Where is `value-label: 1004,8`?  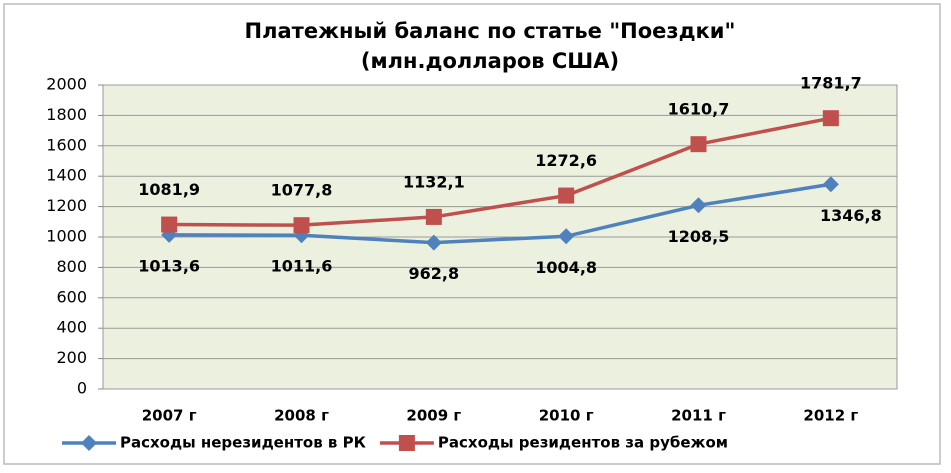 value-label: 1004,8 is located at coordinates (566, 267).